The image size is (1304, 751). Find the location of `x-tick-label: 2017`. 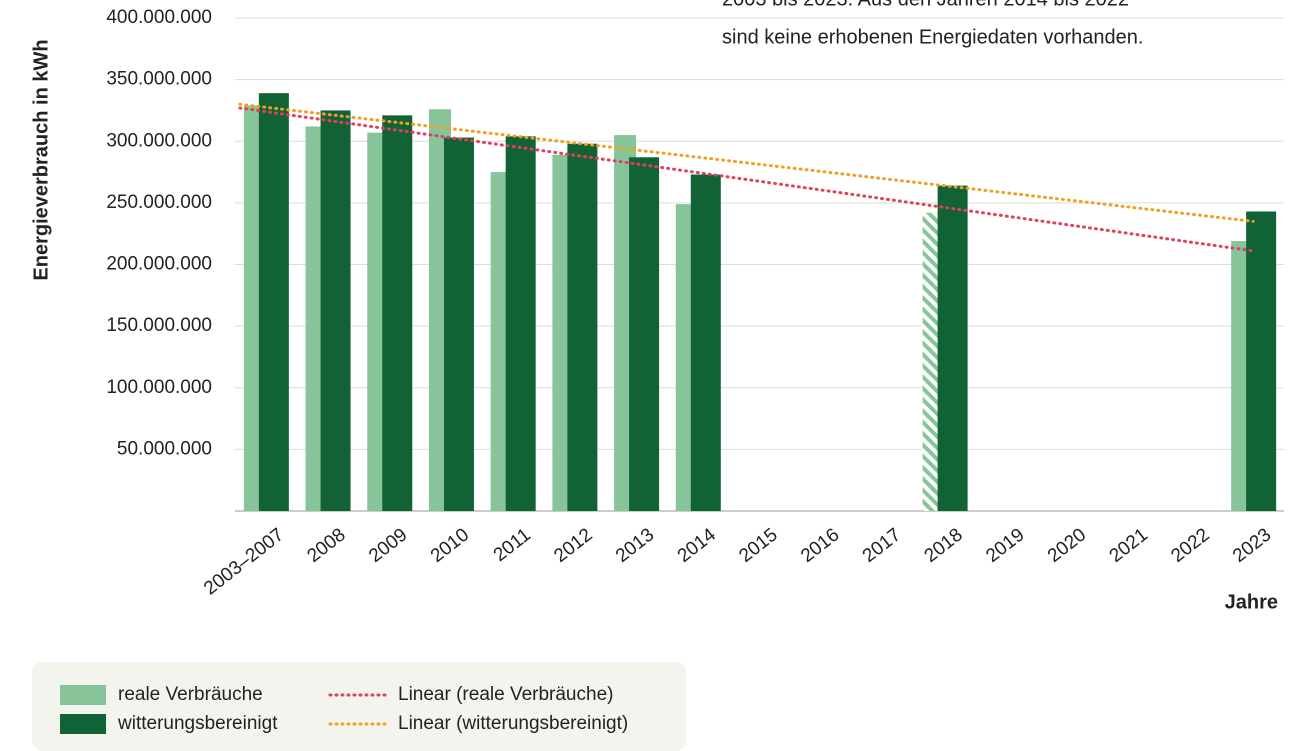

x-tick-label: 2017 is located at coordinates (882, 545).